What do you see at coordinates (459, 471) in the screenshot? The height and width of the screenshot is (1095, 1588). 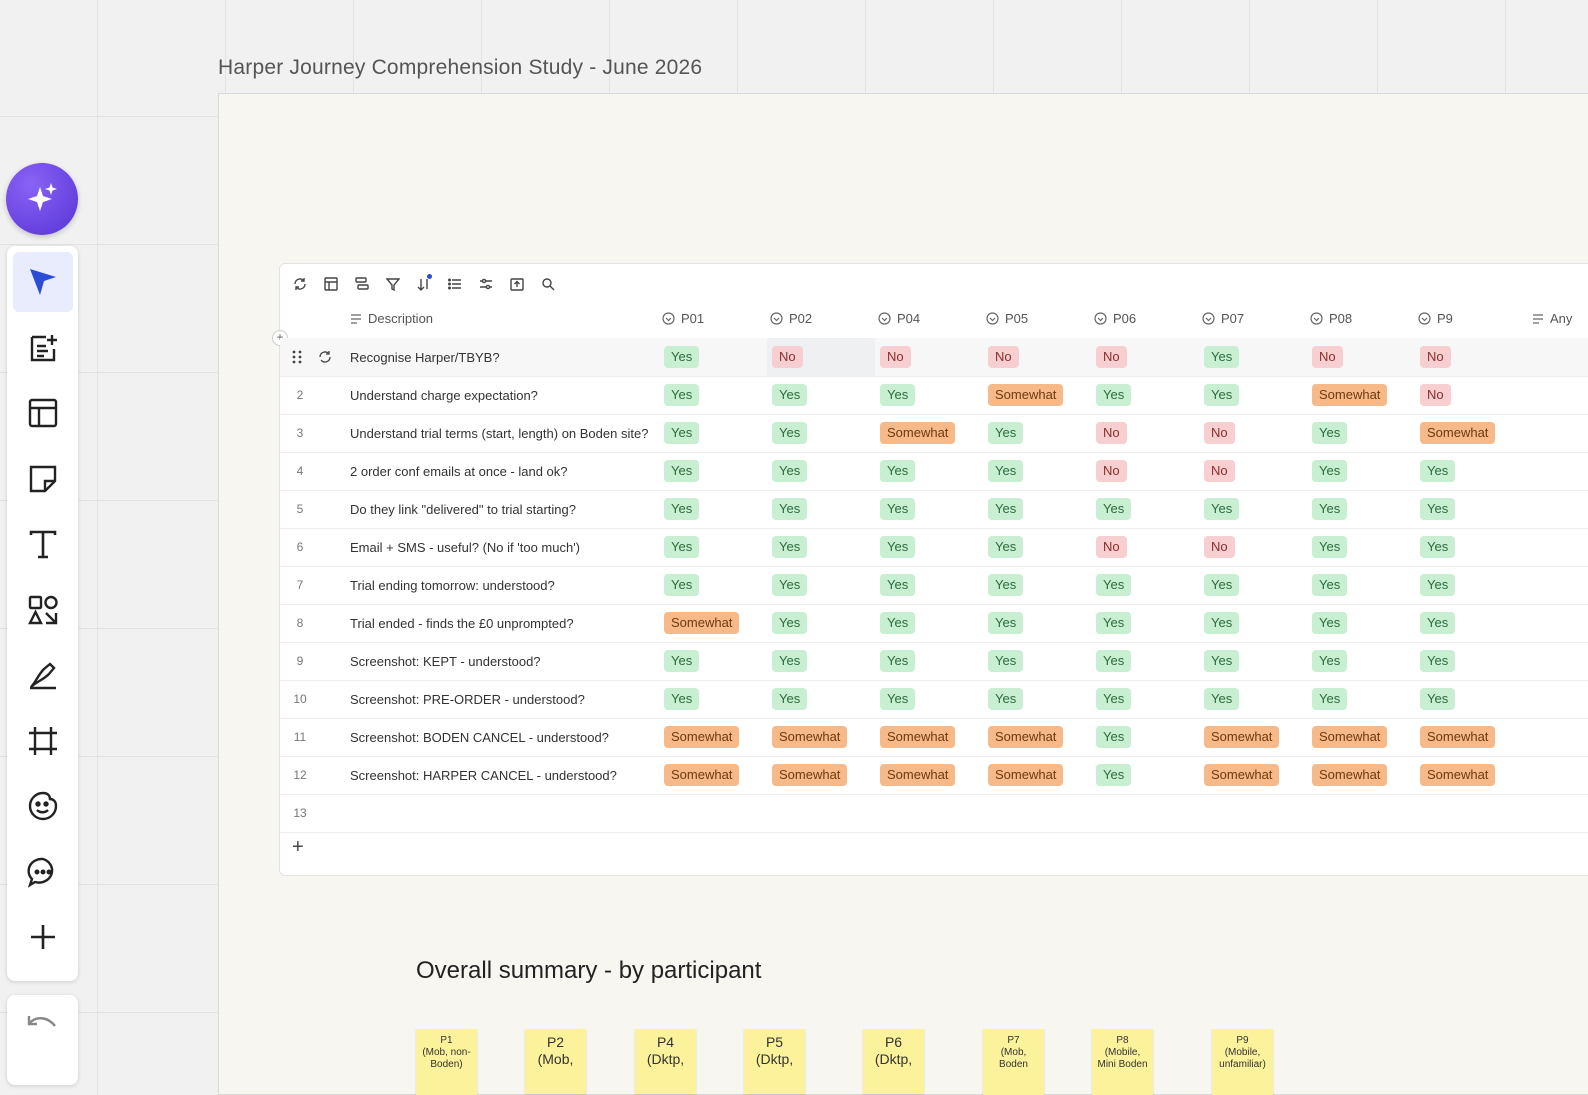 I see `row-description: 2 order conf emails at once - land ok?` at bounding box center [459, 471].